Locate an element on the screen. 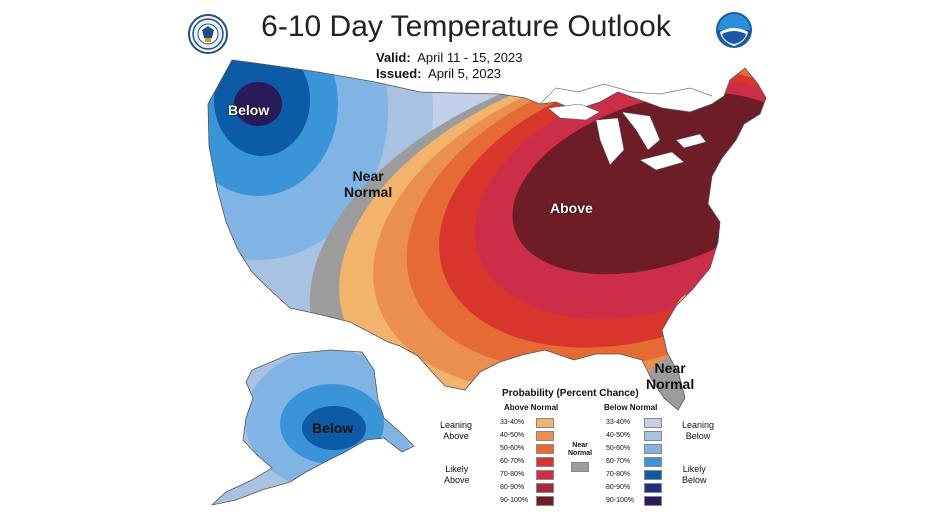  legend-below-row: 80-90% is located at coordinates (634, 487).